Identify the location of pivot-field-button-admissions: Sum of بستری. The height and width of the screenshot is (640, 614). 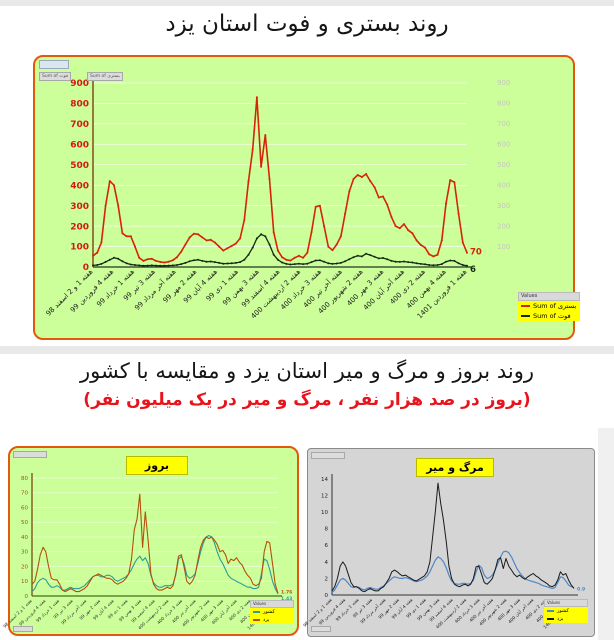
(105, 76).